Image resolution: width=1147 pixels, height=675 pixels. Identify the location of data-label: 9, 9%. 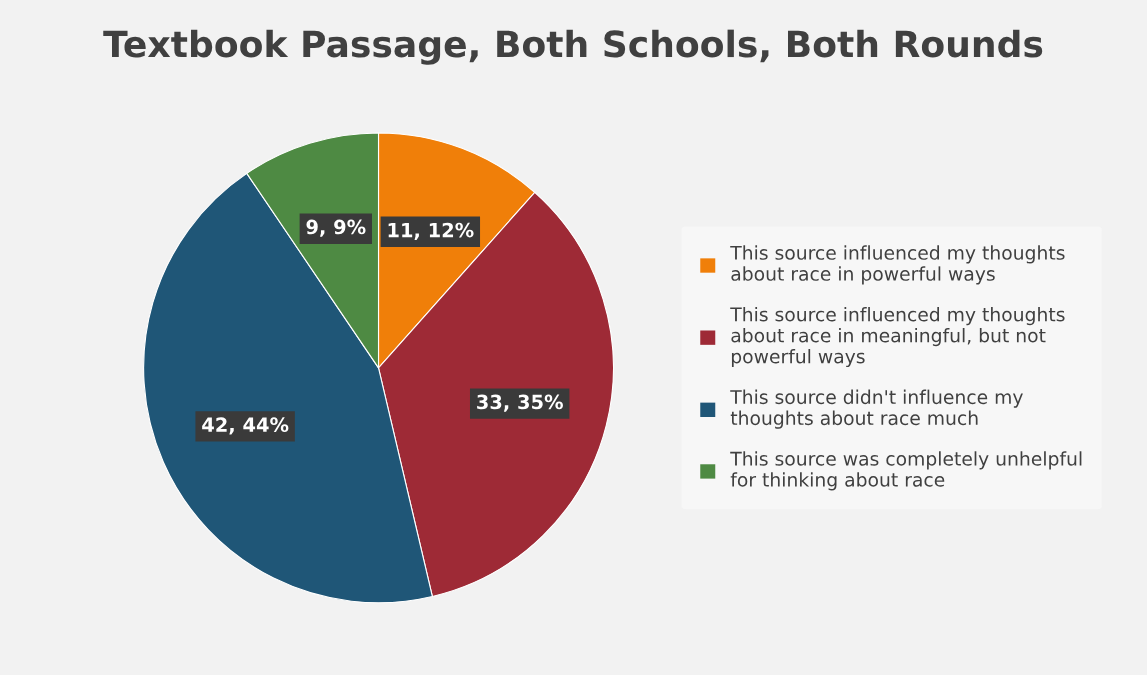
(336, 228).